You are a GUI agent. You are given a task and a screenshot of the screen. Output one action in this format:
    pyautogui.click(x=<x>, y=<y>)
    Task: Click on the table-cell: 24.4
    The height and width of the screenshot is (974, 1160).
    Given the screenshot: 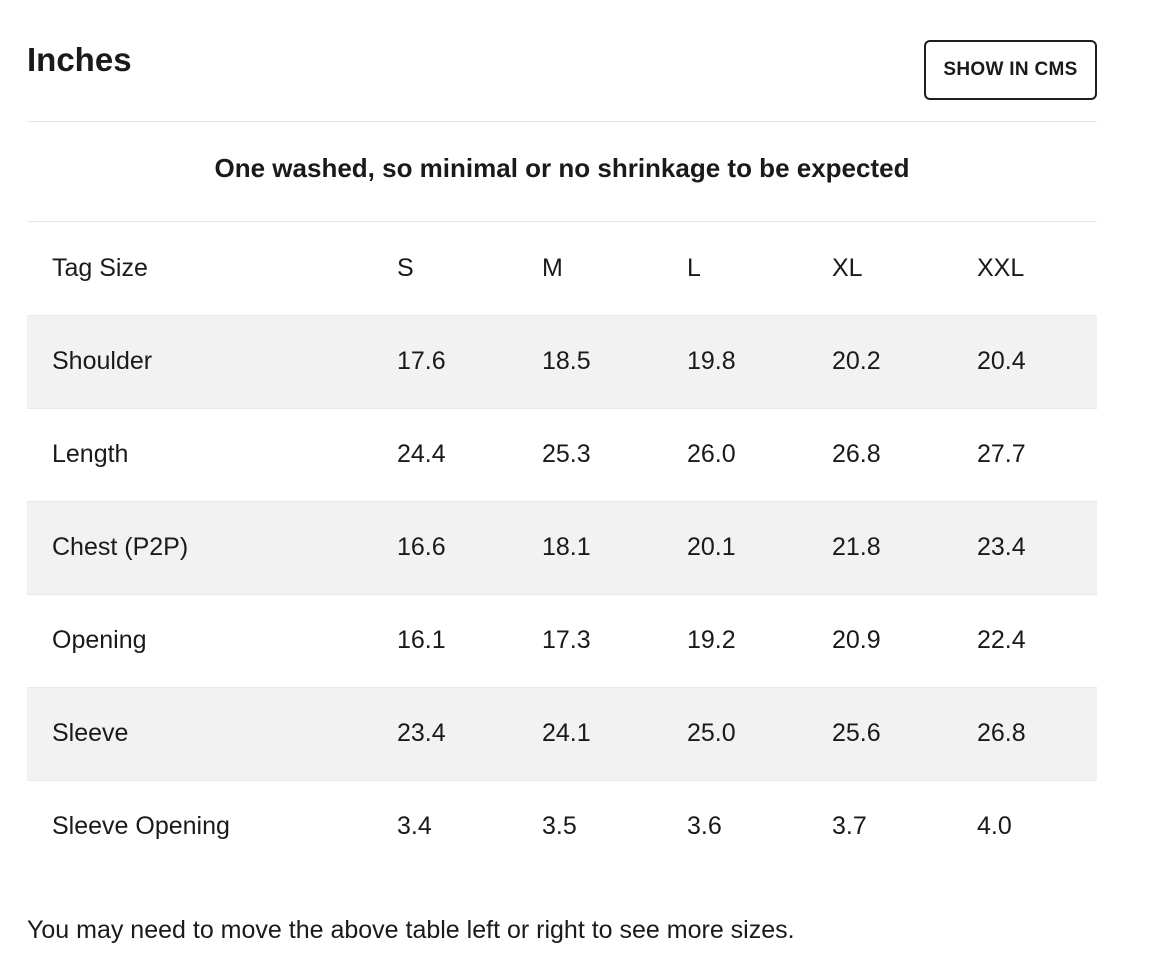 What is the action you would take?
    pyautogui.click(x=421, y=454)
    